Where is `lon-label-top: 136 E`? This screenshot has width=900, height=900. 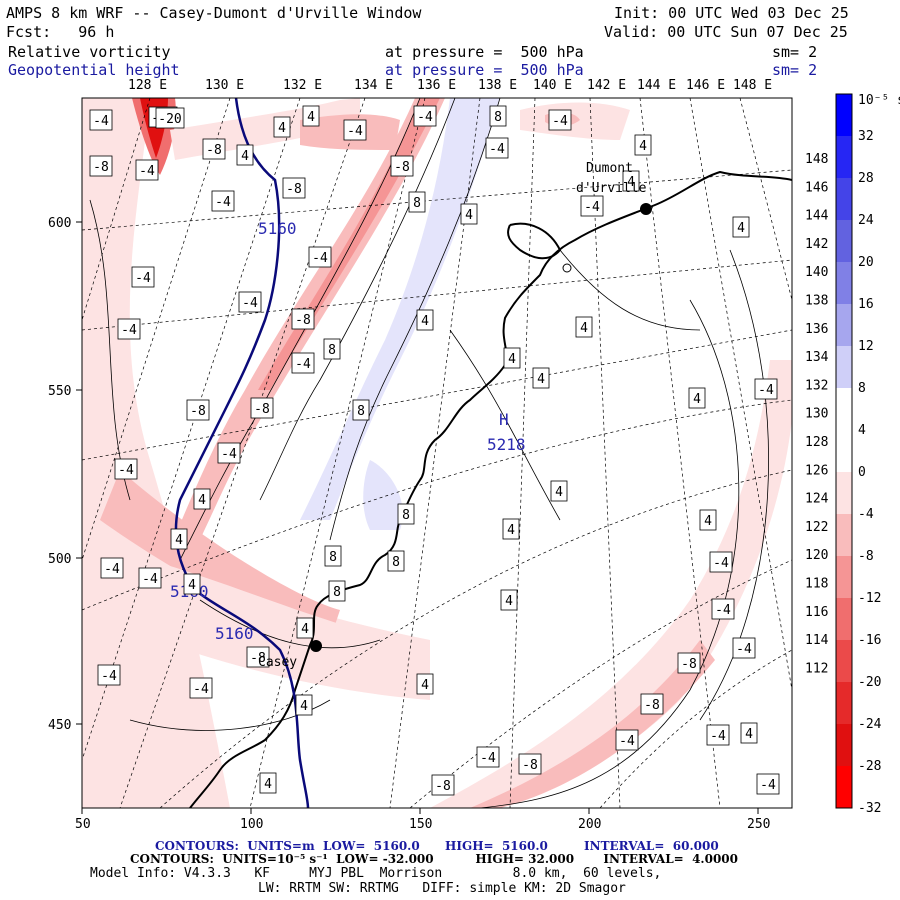
lon-label-top: 136 E is located at coordinates (436, 85).